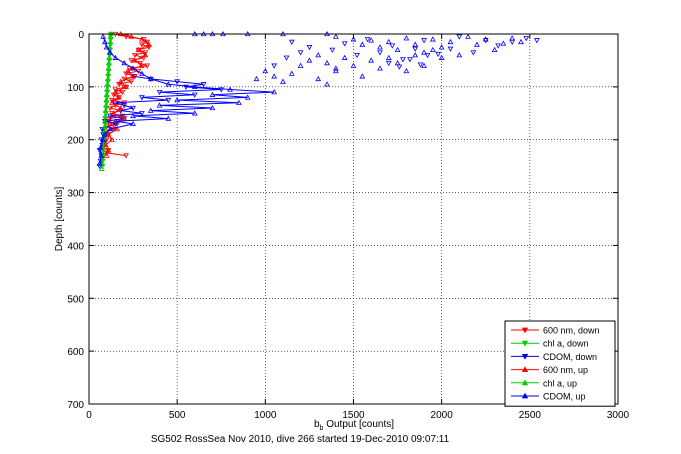  I want to click on y-axis-label: Depth [counts], so click(59, 219).